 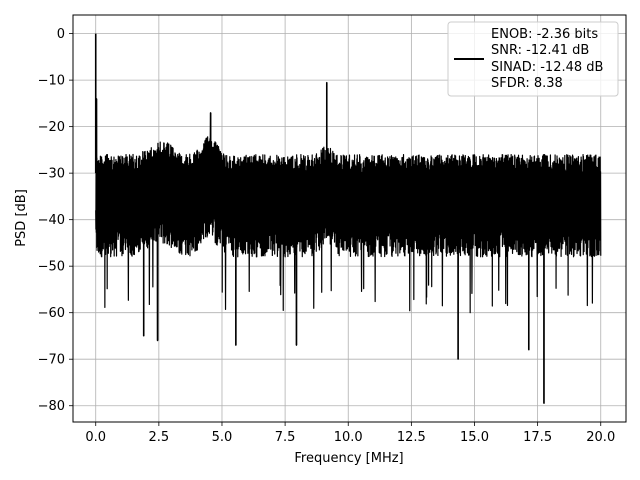 What do you see at coordinates (537, 437) in the screenshot?
I see `x-tick-label: 17.5` at bounding box center [537, 437].